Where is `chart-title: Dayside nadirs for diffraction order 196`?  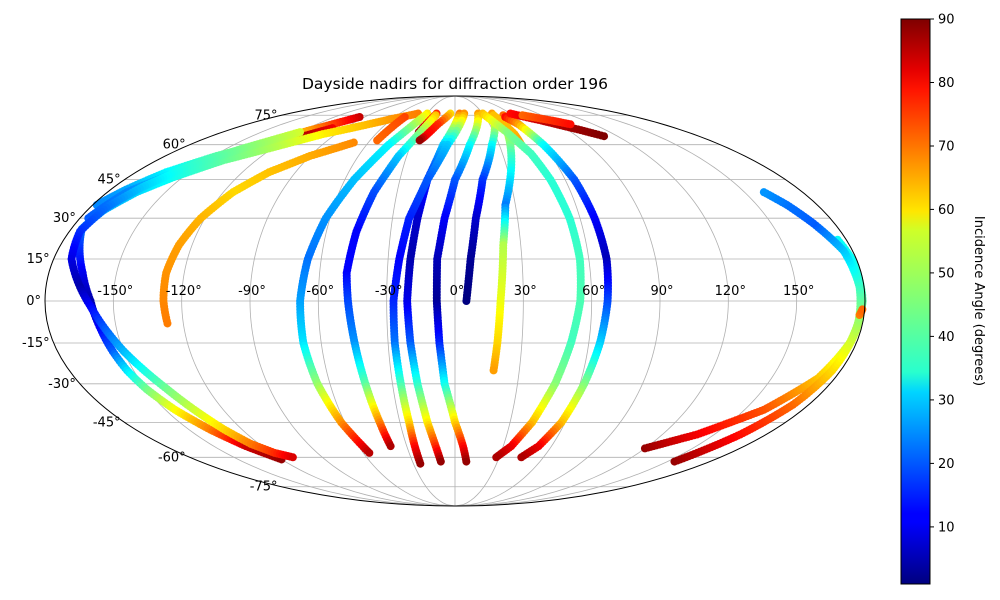 chart-title: Dayside nadirs for diffraction order 196 is located at coordinates (455, 84).